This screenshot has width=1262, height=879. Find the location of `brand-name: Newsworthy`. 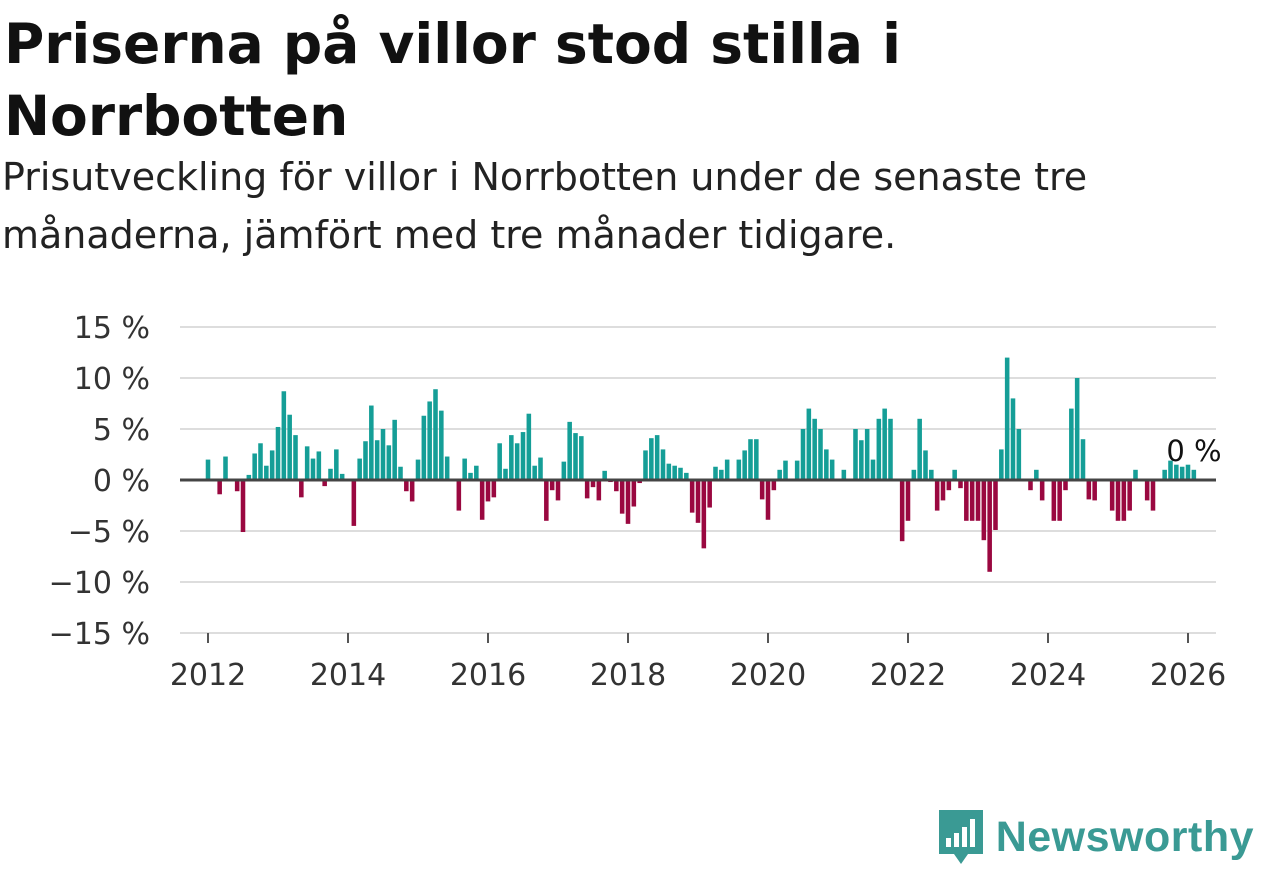

brand-name: Newsworthy is located at coordinates (1124, 836).